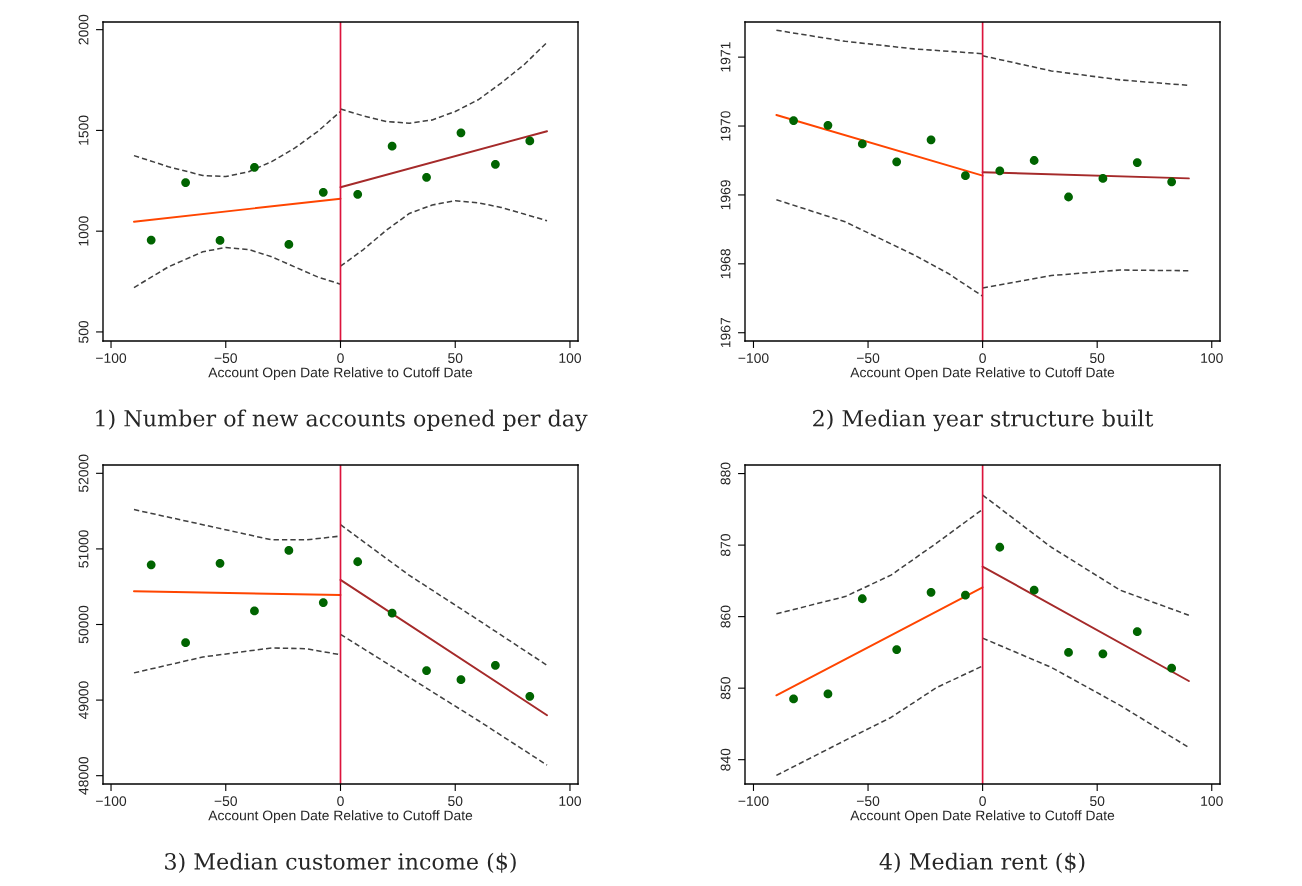  Describe the element at coordinates (342, 420) in the screenshot. I see `text: 1) Number of new accounts opened per day` at that location.